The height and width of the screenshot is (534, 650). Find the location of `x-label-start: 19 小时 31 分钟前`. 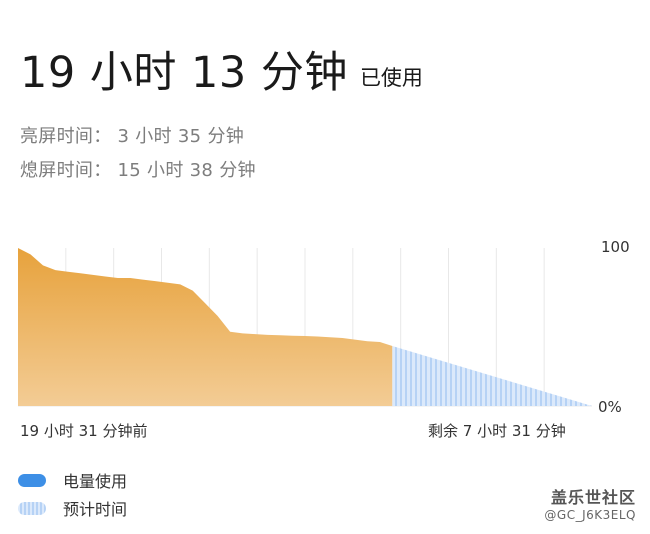

x-label-start: 19 小时 31 分钟前 is located at coordinates (84, 431).